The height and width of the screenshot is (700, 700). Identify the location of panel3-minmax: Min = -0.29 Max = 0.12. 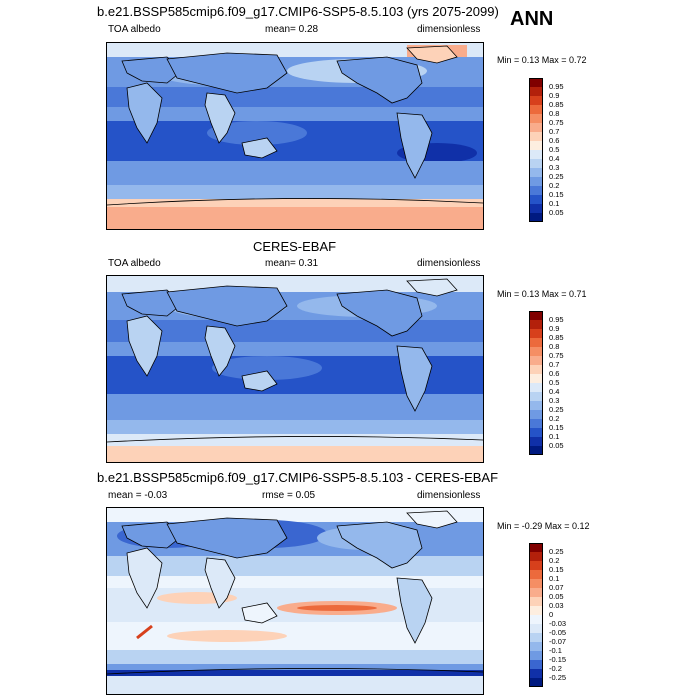
(543, 526).